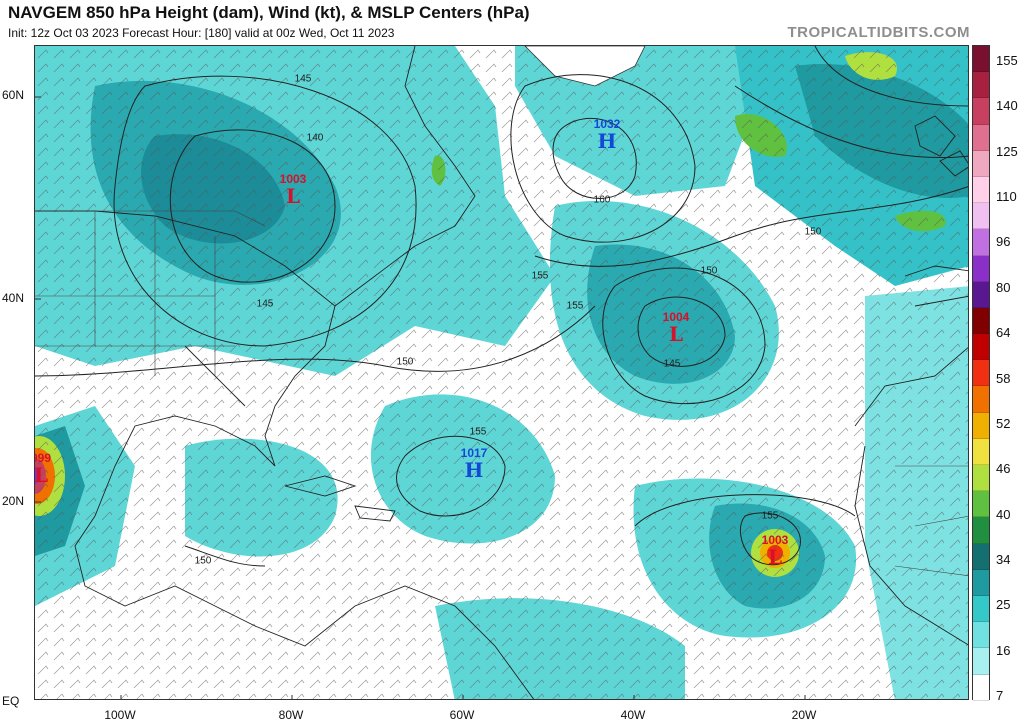 The image size is (1024, 724). I want to click on low-pressure-center: 1004 L, so click(676, 327).